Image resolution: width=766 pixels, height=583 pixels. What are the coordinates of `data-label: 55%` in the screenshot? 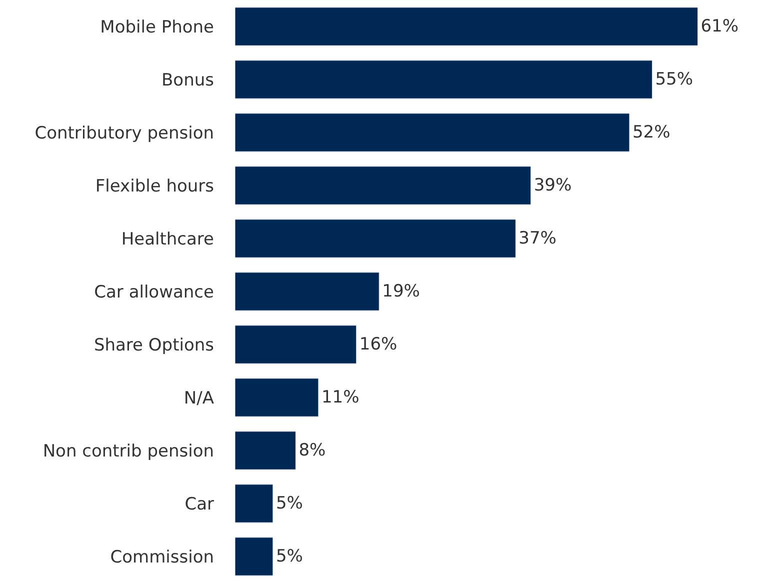 It's located at (674, 80).